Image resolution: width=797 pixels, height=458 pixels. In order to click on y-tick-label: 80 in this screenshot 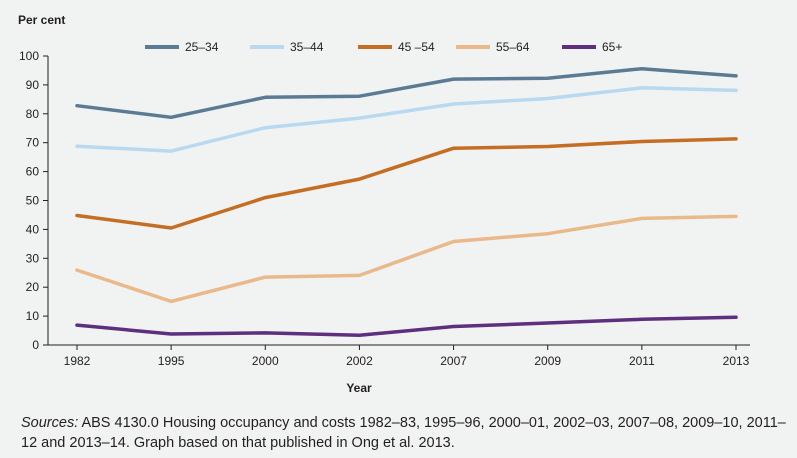, I will do `click(33, 114)`.